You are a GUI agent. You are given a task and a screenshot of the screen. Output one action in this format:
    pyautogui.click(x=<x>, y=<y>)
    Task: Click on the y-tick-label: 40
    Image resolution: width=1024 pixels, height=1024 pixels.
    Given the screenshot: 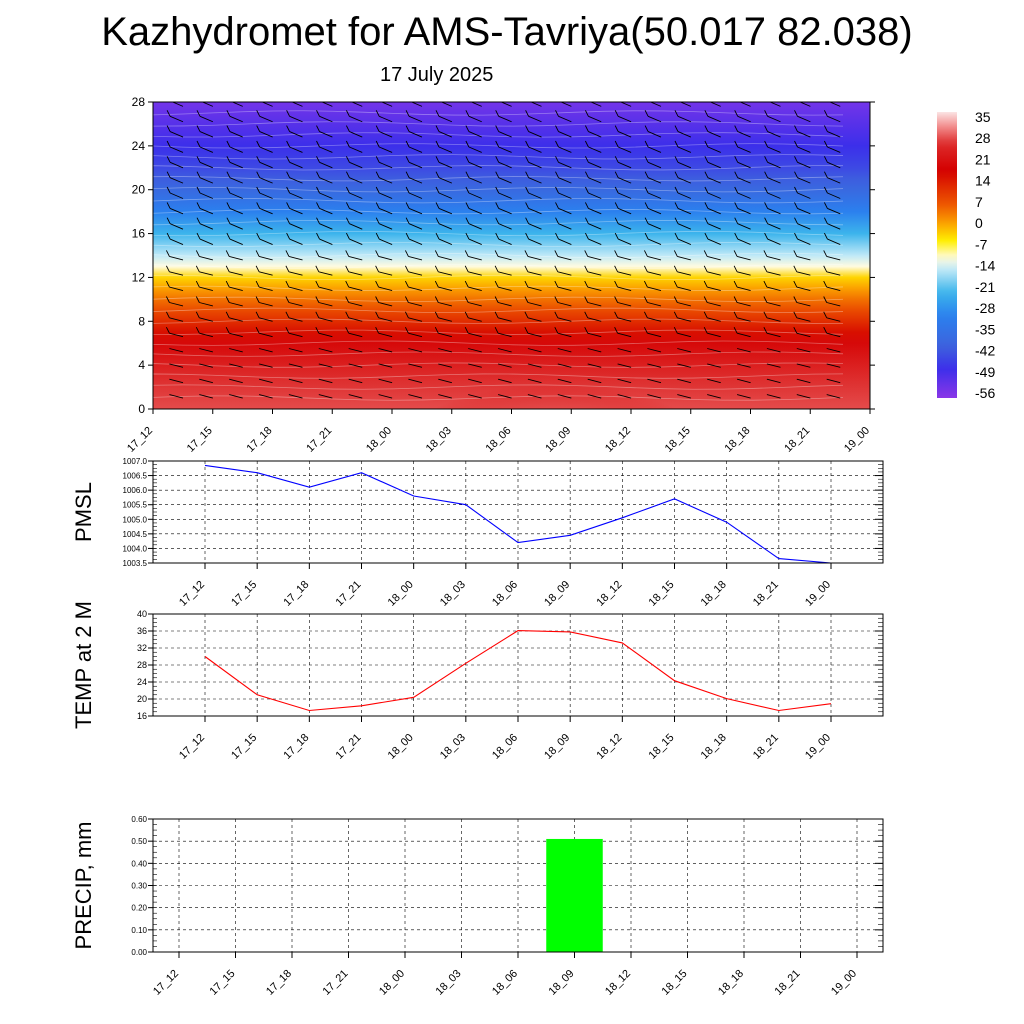 What is the action you would take?
    pyautogui.click(x=142, y=614)
    